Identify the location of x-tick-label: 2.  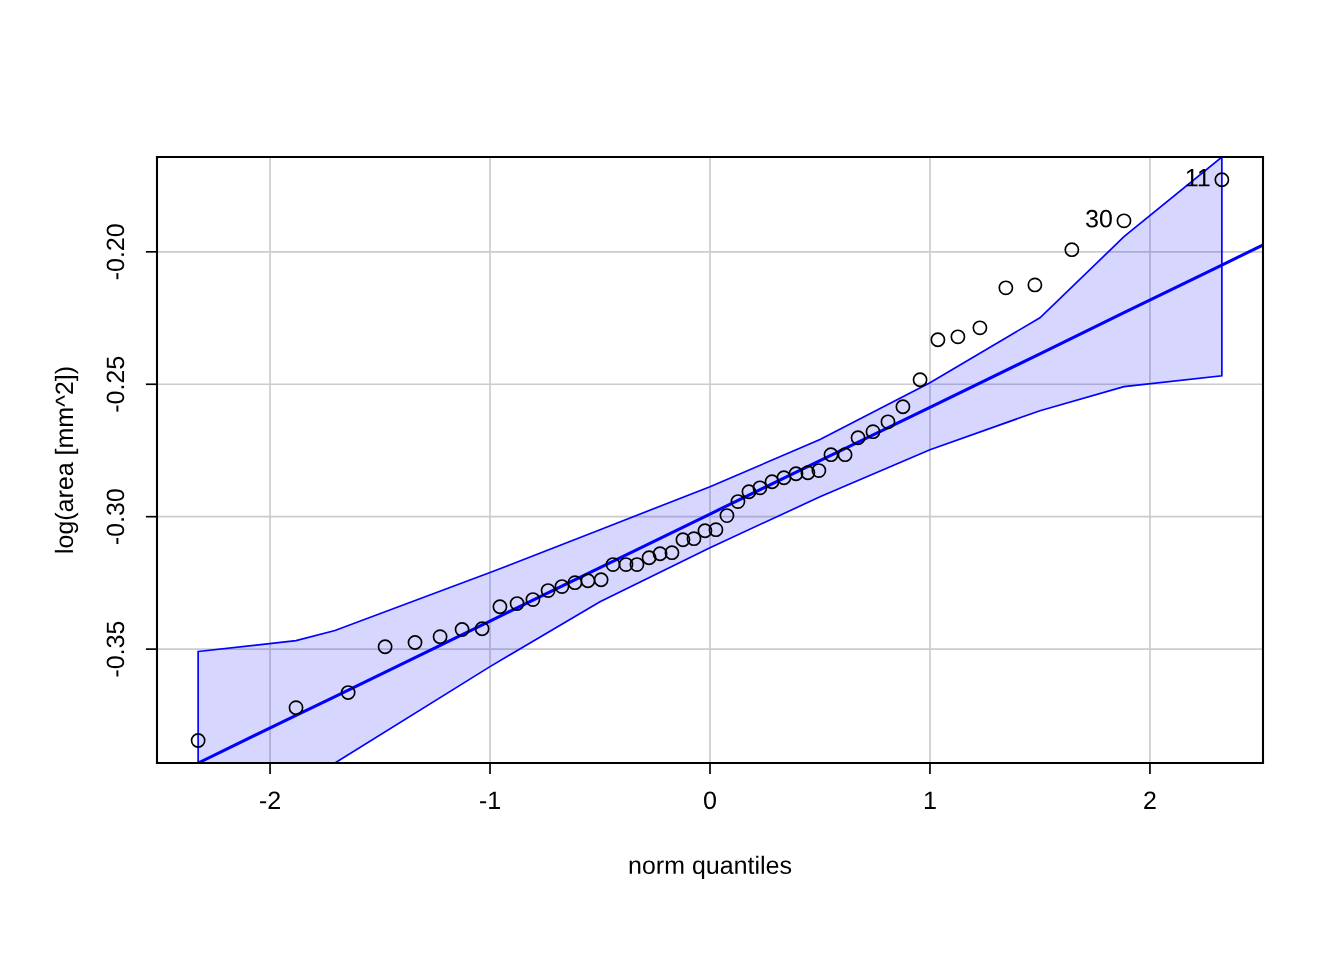
(1150, 800).